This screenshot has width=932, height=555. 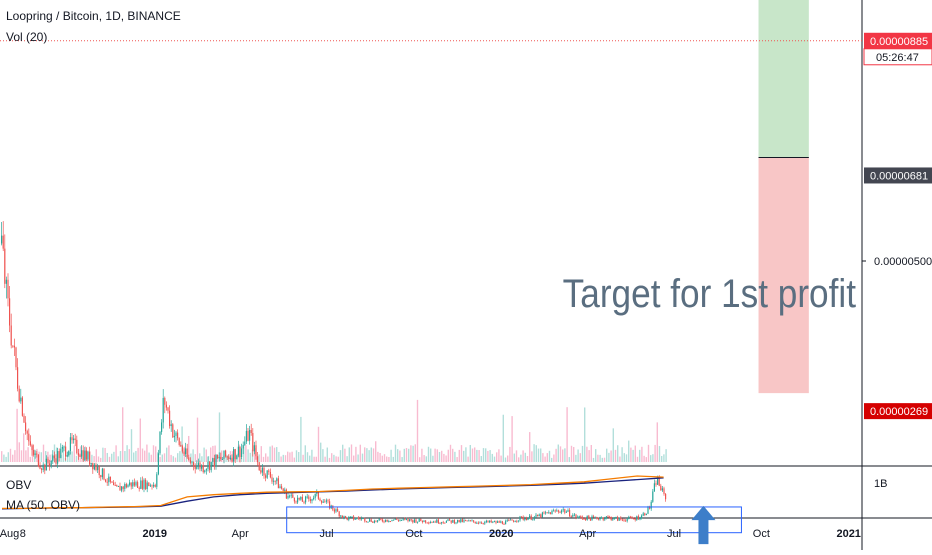 I want to click on consolidation-box, so click(x=514, y=520).